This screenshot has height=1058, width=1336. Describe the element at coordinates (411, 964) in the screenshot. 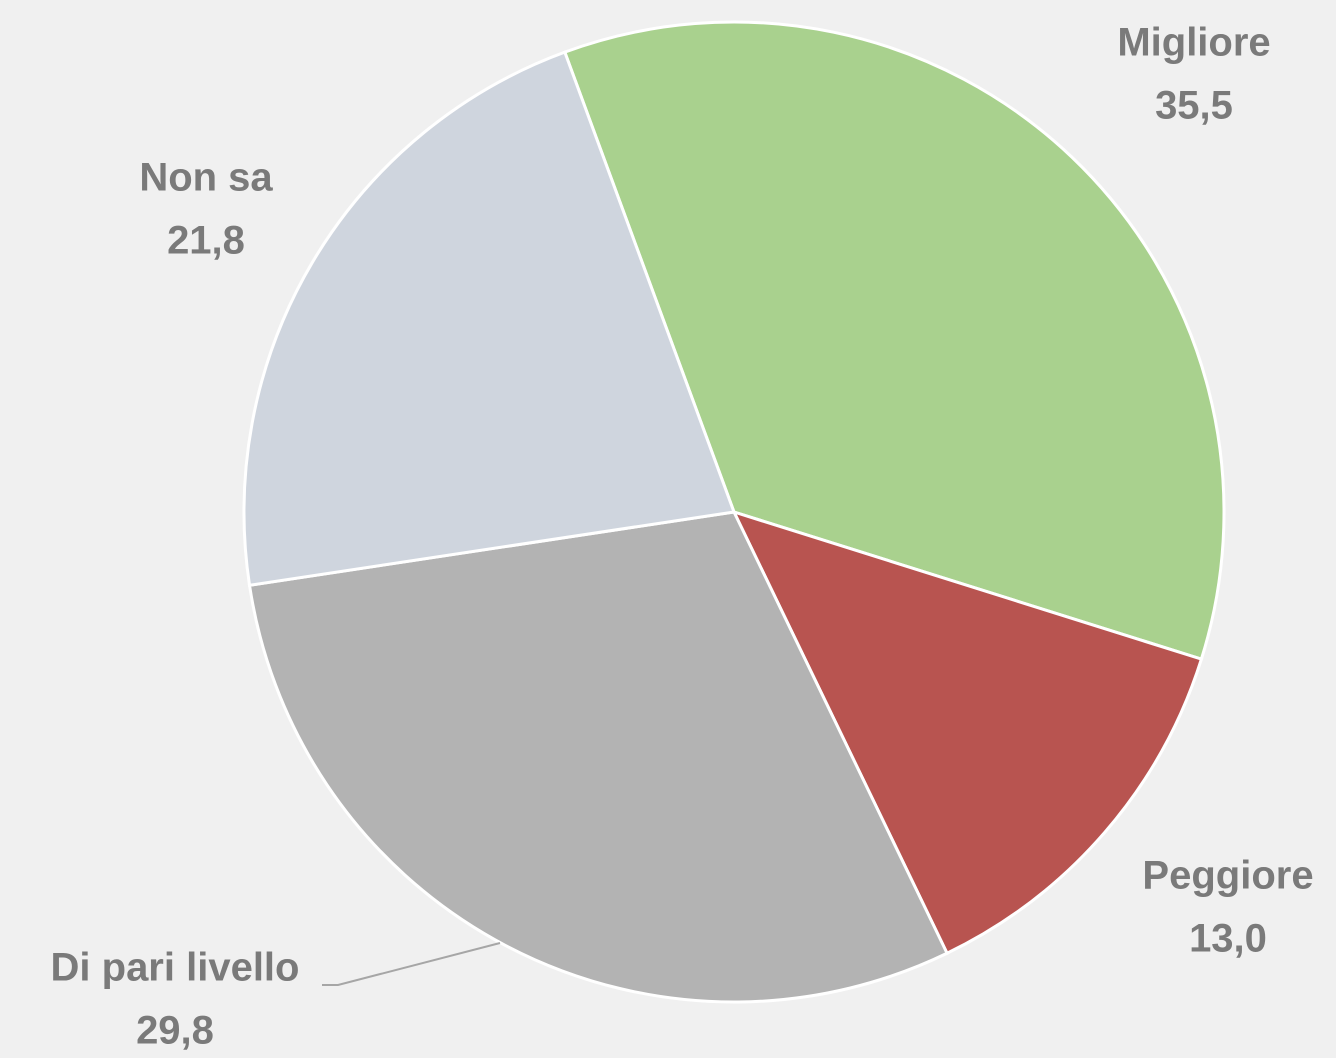

I see `leader-line` at that location.